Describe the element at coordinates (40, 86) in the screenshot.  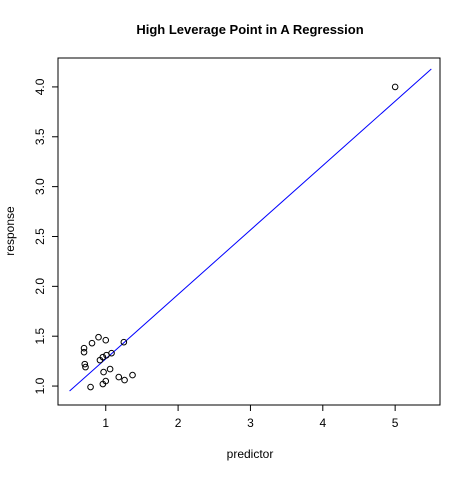
I see `y-tick-label: 4.0` at that location.